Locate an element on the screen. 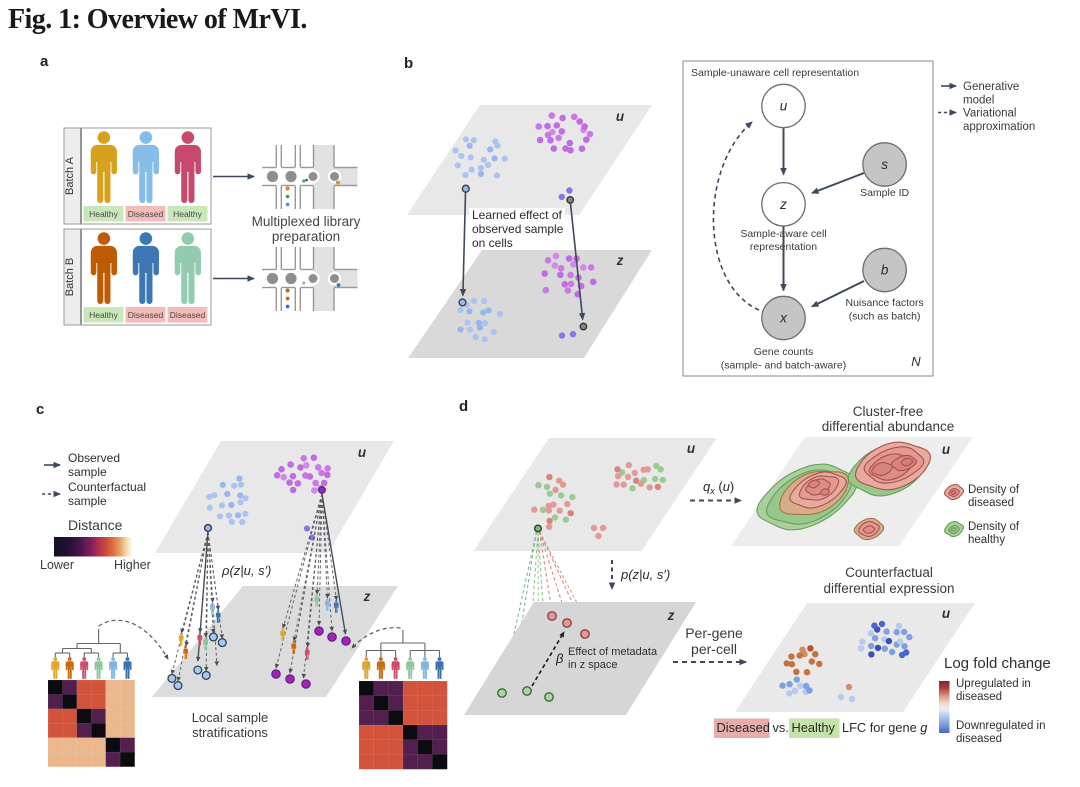 The image size is (1080, 787). svg-text: observed sample is located at coordinates (518, 229).